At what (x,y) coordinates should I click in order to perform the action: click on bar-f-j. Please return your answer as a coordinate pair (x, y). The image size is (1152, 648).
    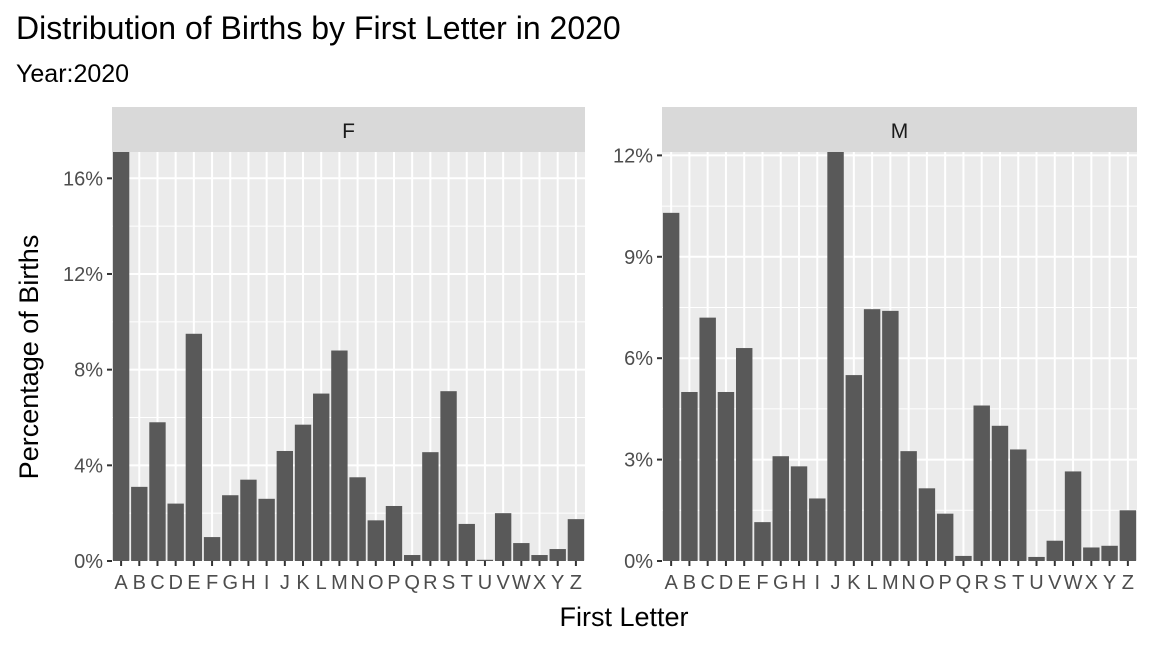
    Looking at the image, I should click on (285, 505).